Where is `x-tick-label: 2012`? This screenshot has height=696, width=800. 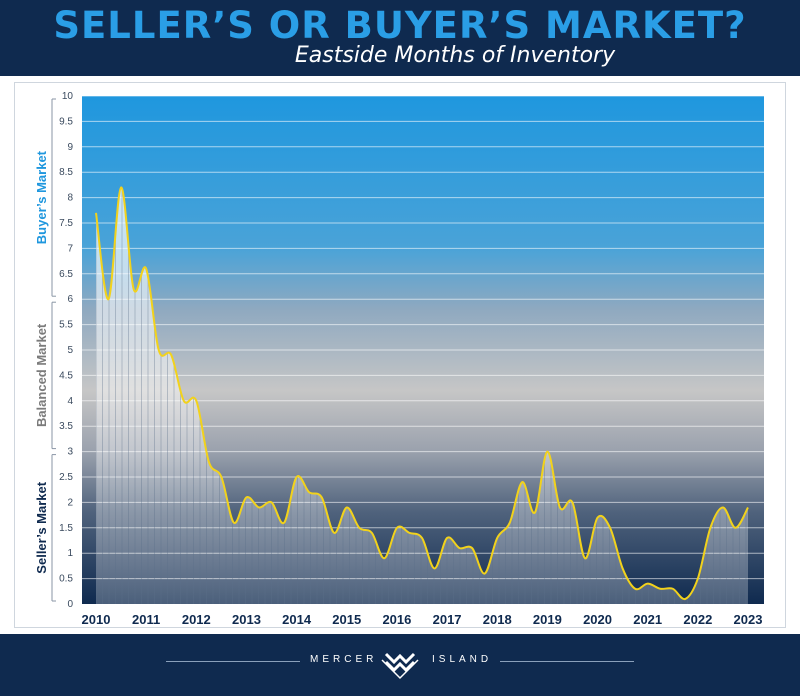 x-tick-label: 2012 is located at coordinates (196, 619).